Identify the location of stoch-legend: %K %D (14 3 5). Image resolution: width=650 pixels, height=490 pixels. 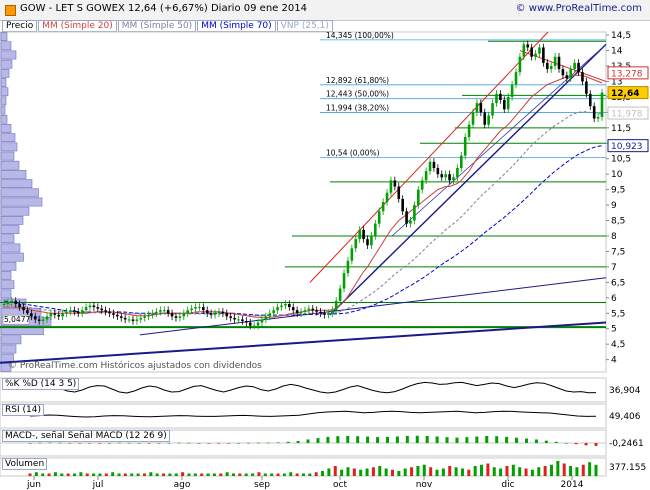
(41, 384).